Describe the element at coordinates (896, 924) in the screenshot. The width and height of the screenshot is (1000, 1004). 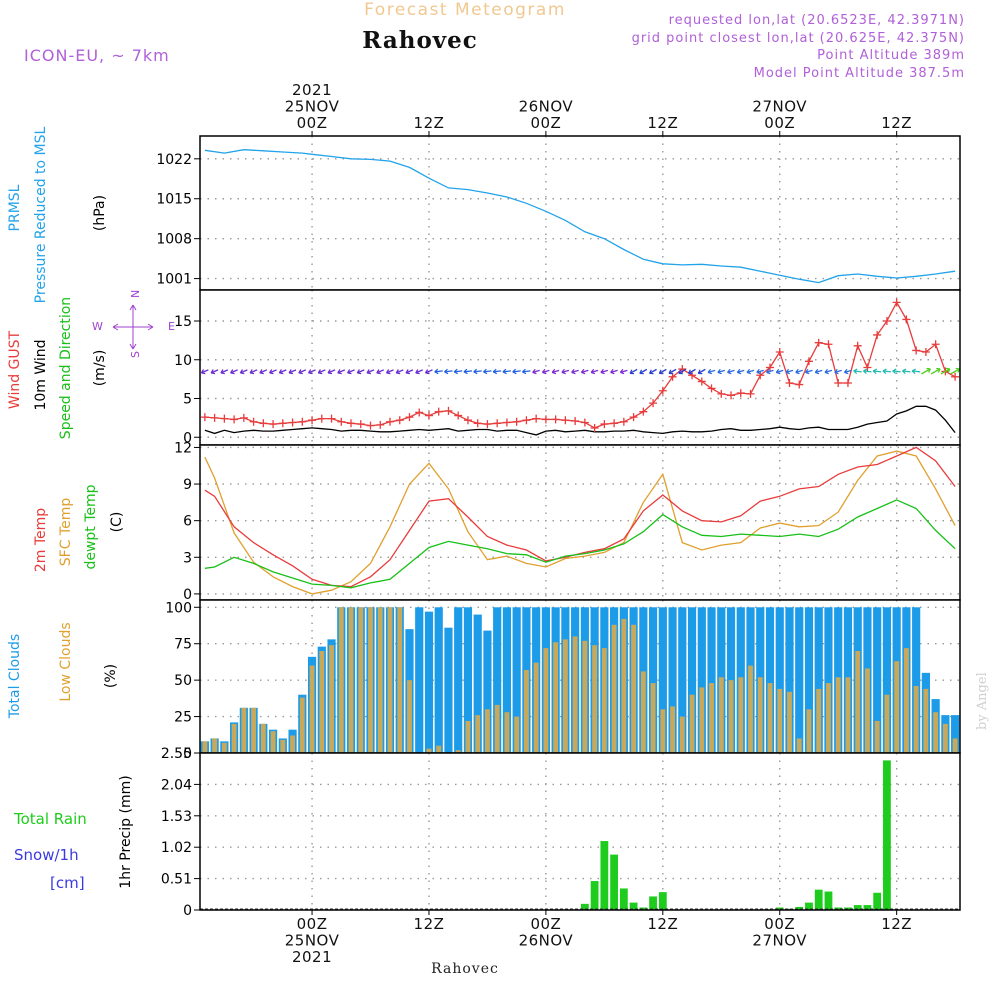
I see `bottom-time-label: 12Z` at that location.